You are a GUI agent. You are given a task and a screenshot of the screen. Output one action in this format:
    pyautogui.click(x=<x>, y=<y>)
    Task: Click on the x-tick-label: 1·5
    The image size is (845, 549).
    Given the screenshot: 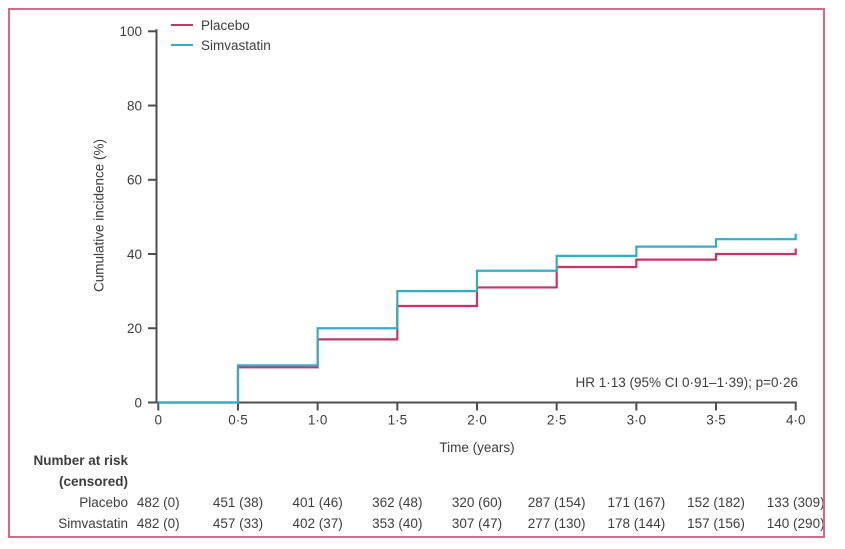 What is the action you would take?
    pyautogui.click(x=398, y=420)
    